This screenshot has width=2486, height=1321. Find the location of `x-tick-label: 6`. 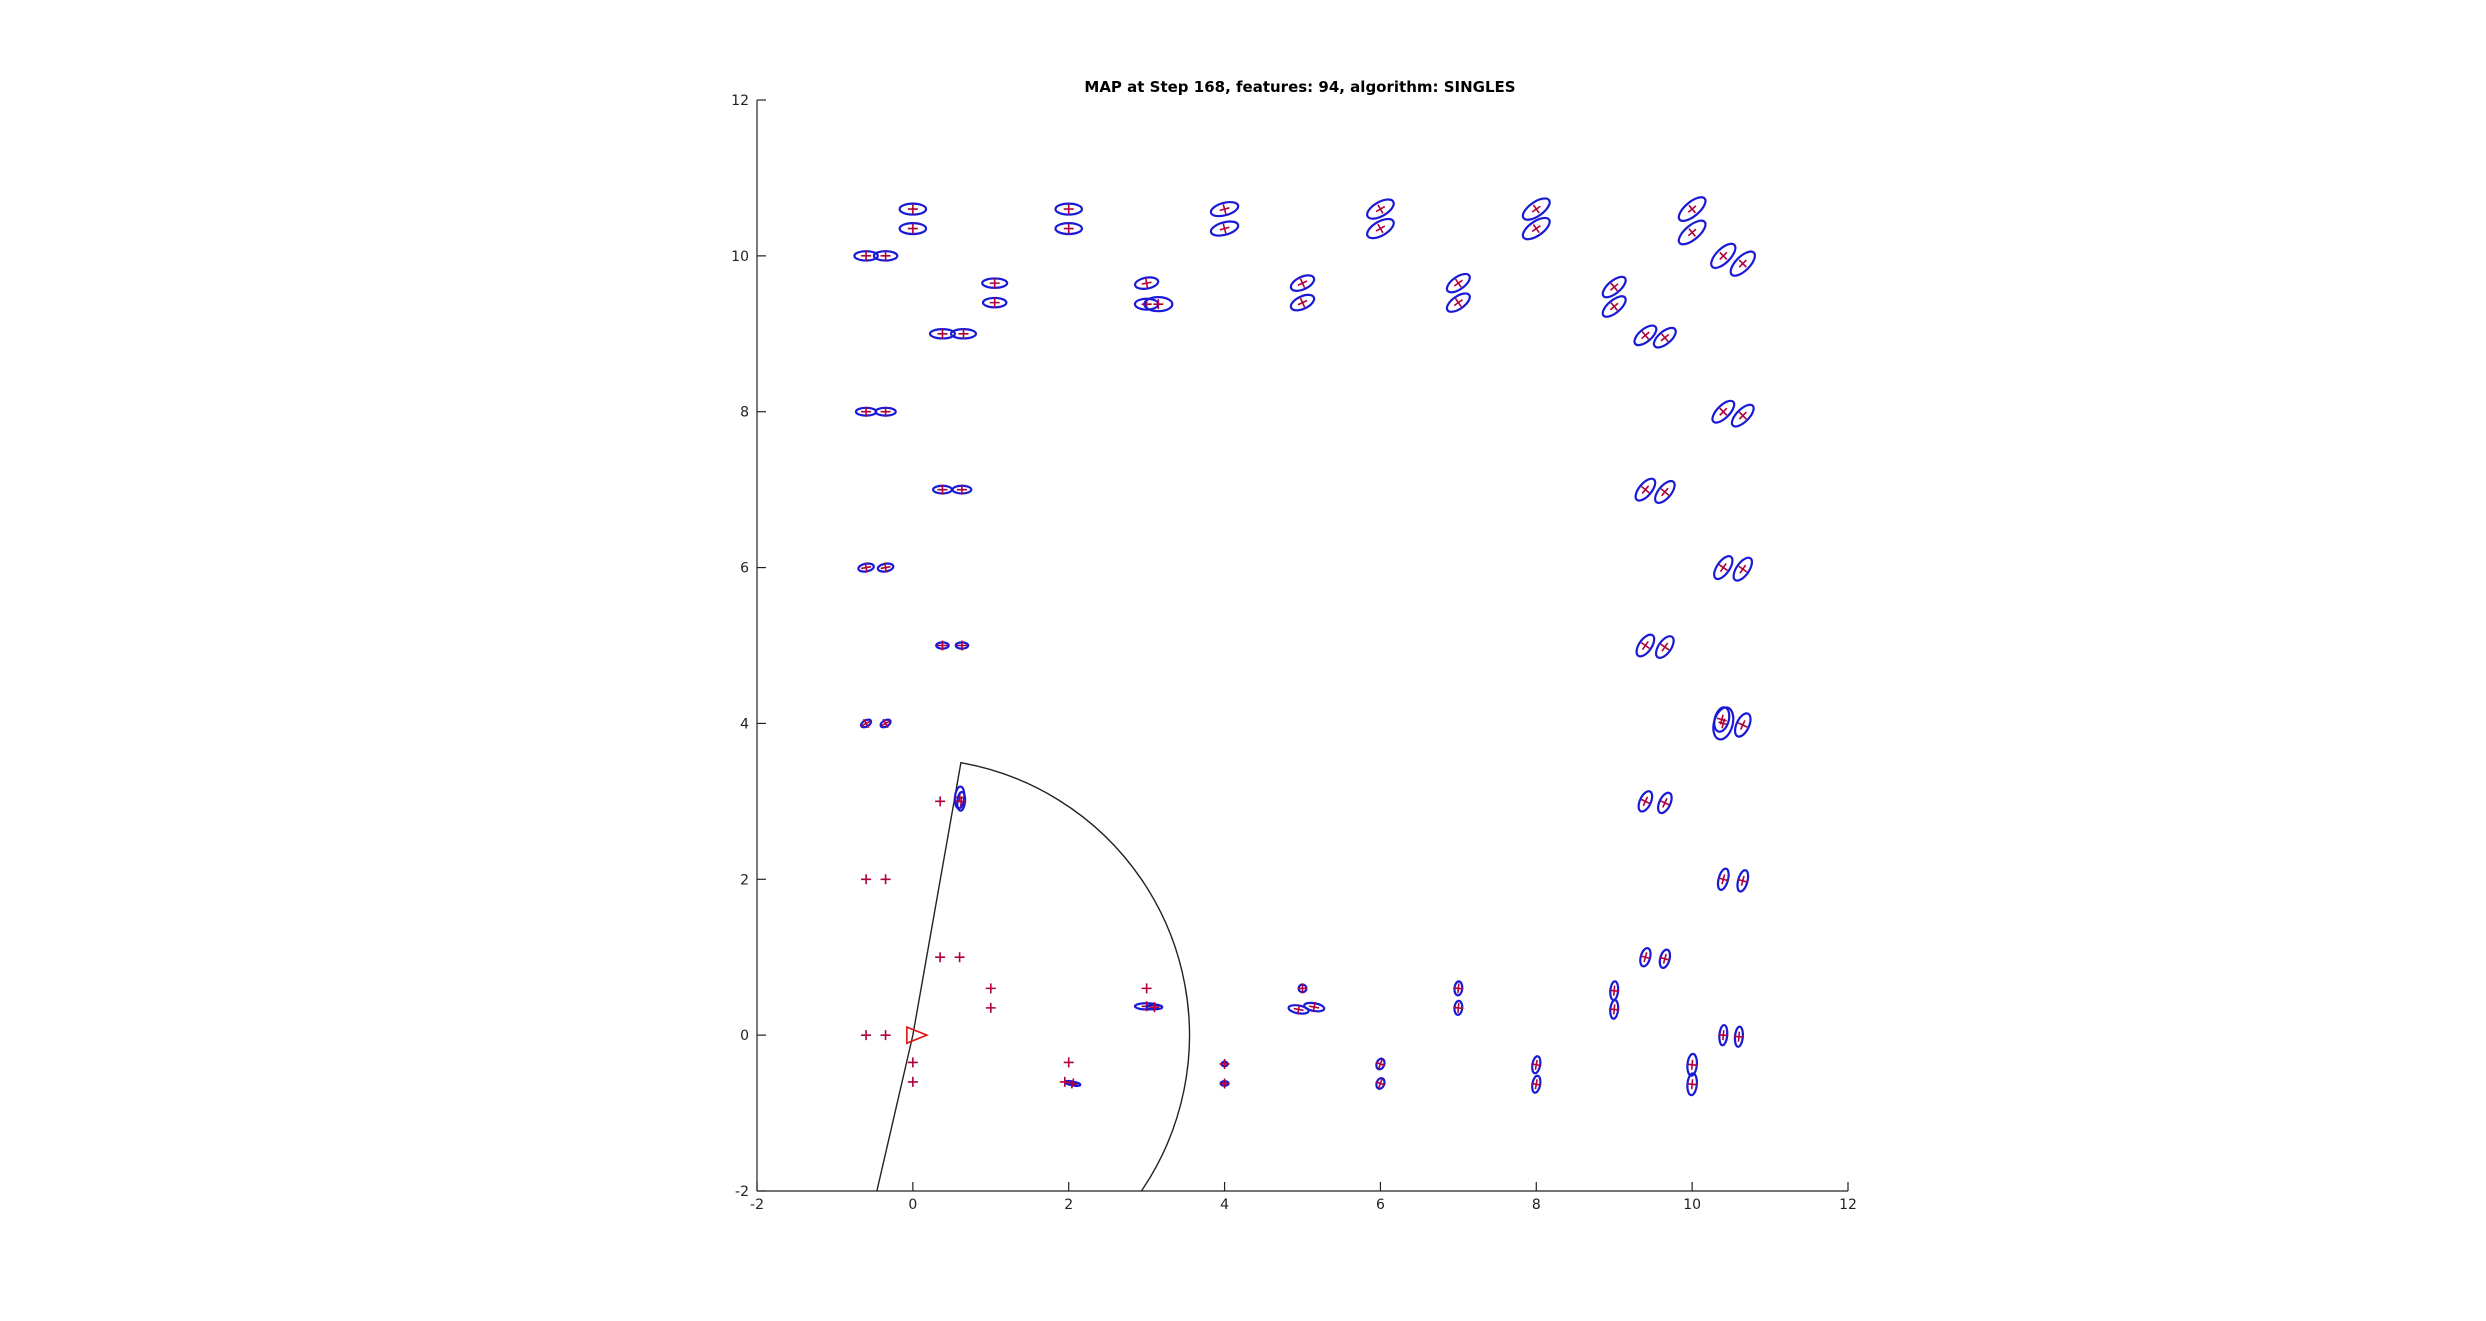

x-tick-label: 6 is located at coordinates (1380, 1205).